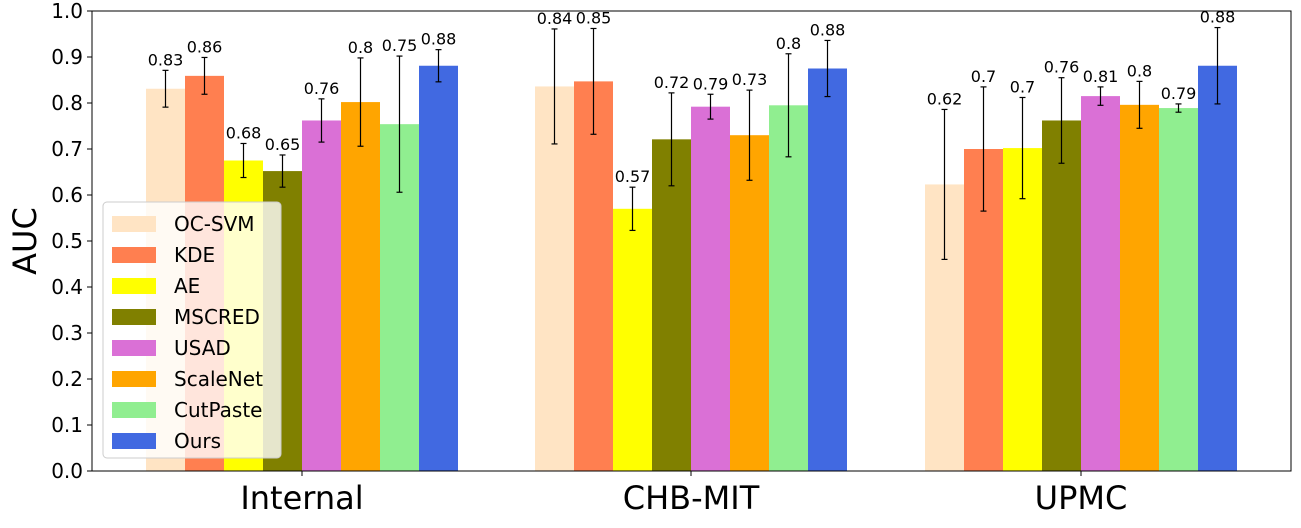 The width and height of the screenshot is (1301, 528). I want to click on legend-swatch-oc-svm, so click(134, 224).